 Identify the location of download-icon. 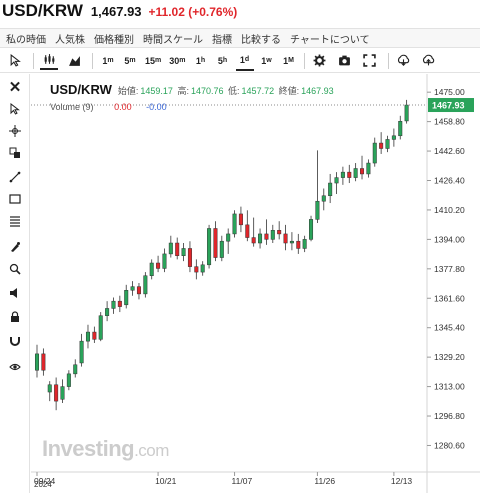
(404, 61).